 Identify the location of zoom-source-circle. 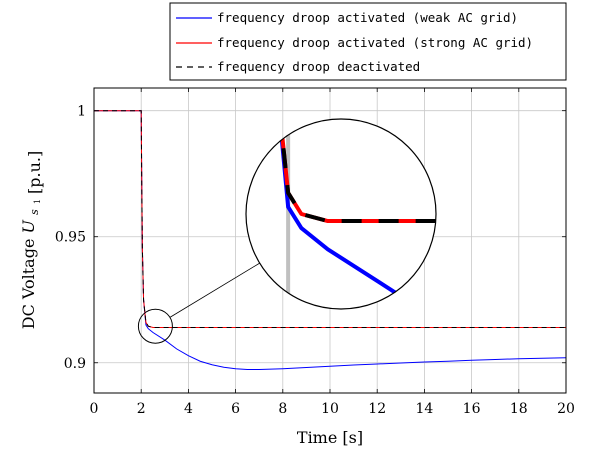
(155, 326).